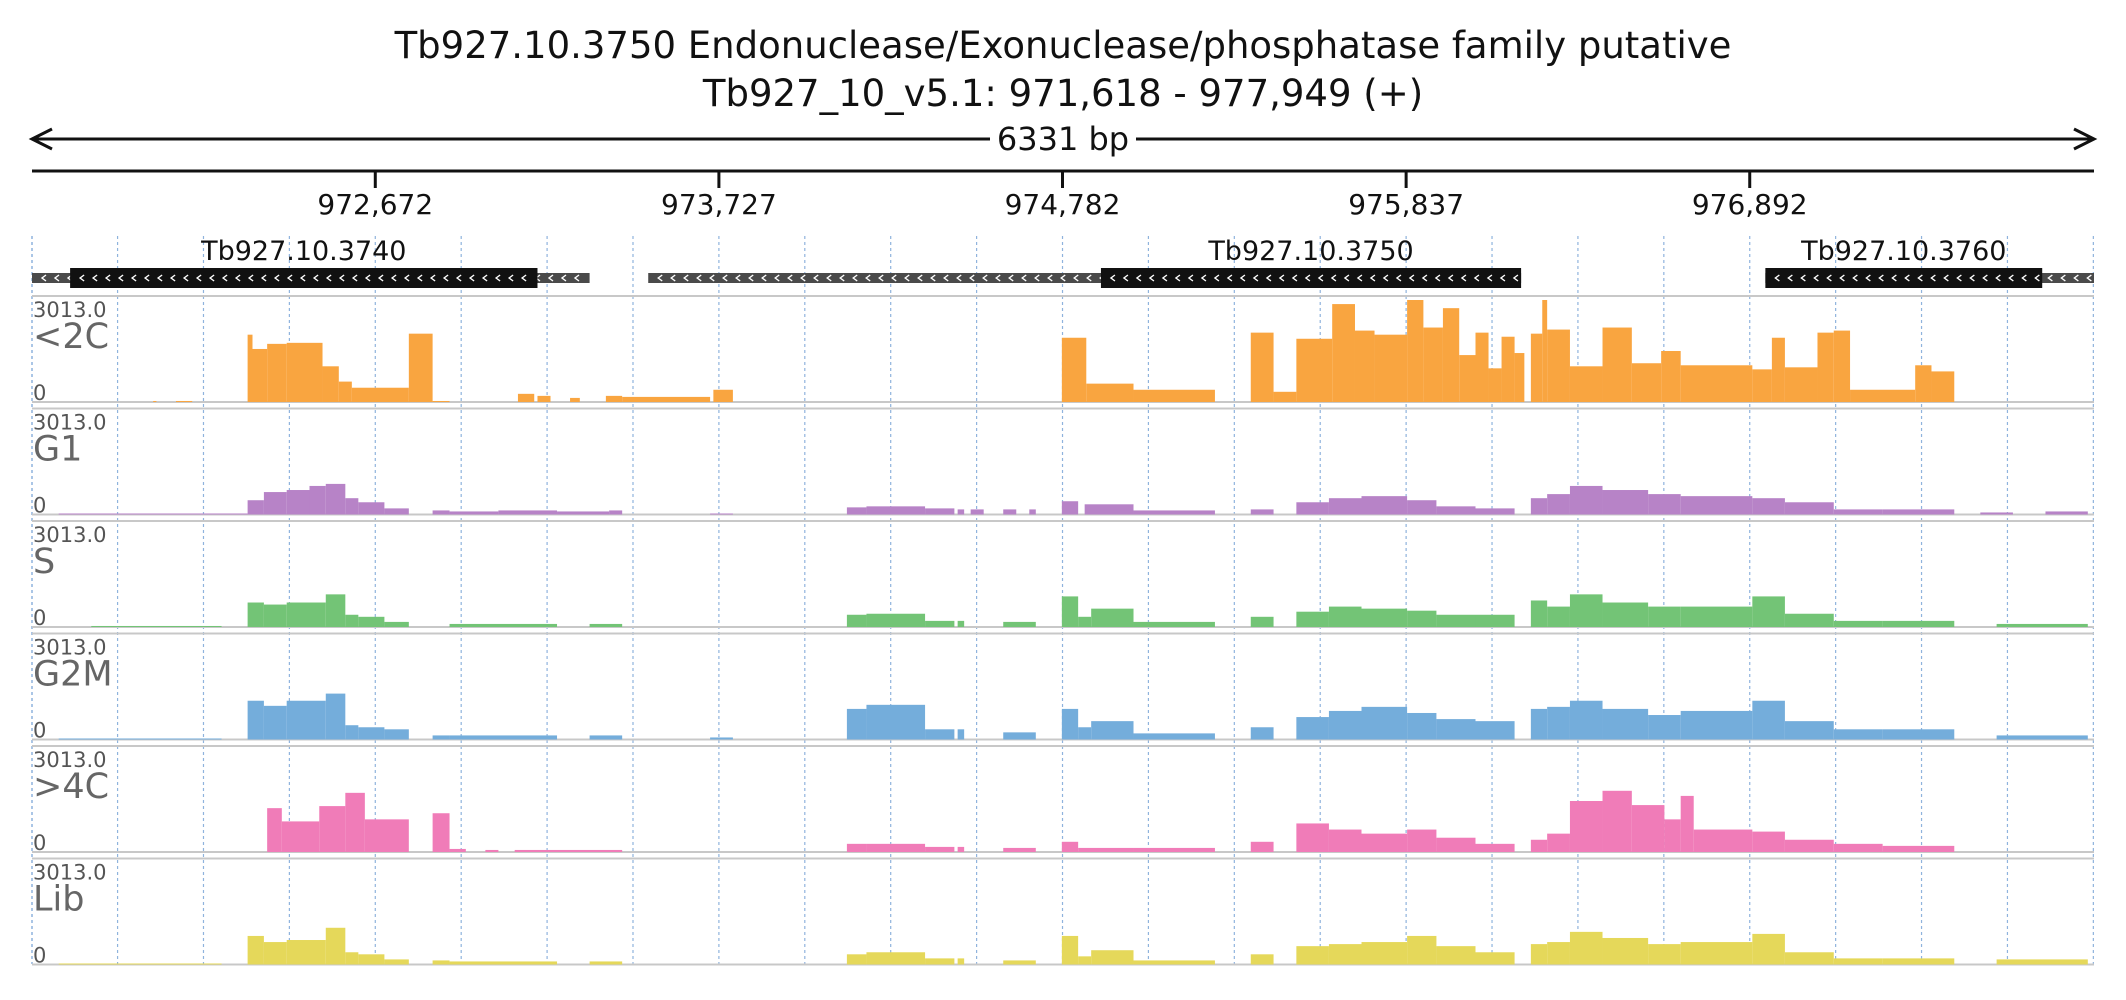  What do you see at coordinates (1063, 575) in the screenshot?
I see `track-S: 3013.0S 0` at bounding box center [1063, 575].